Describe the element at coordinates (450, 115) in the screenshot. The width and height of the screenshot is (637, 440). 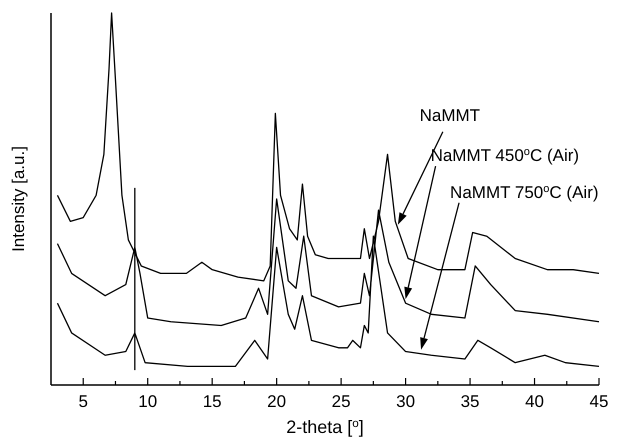
I see `text: NaMMT` at that location.